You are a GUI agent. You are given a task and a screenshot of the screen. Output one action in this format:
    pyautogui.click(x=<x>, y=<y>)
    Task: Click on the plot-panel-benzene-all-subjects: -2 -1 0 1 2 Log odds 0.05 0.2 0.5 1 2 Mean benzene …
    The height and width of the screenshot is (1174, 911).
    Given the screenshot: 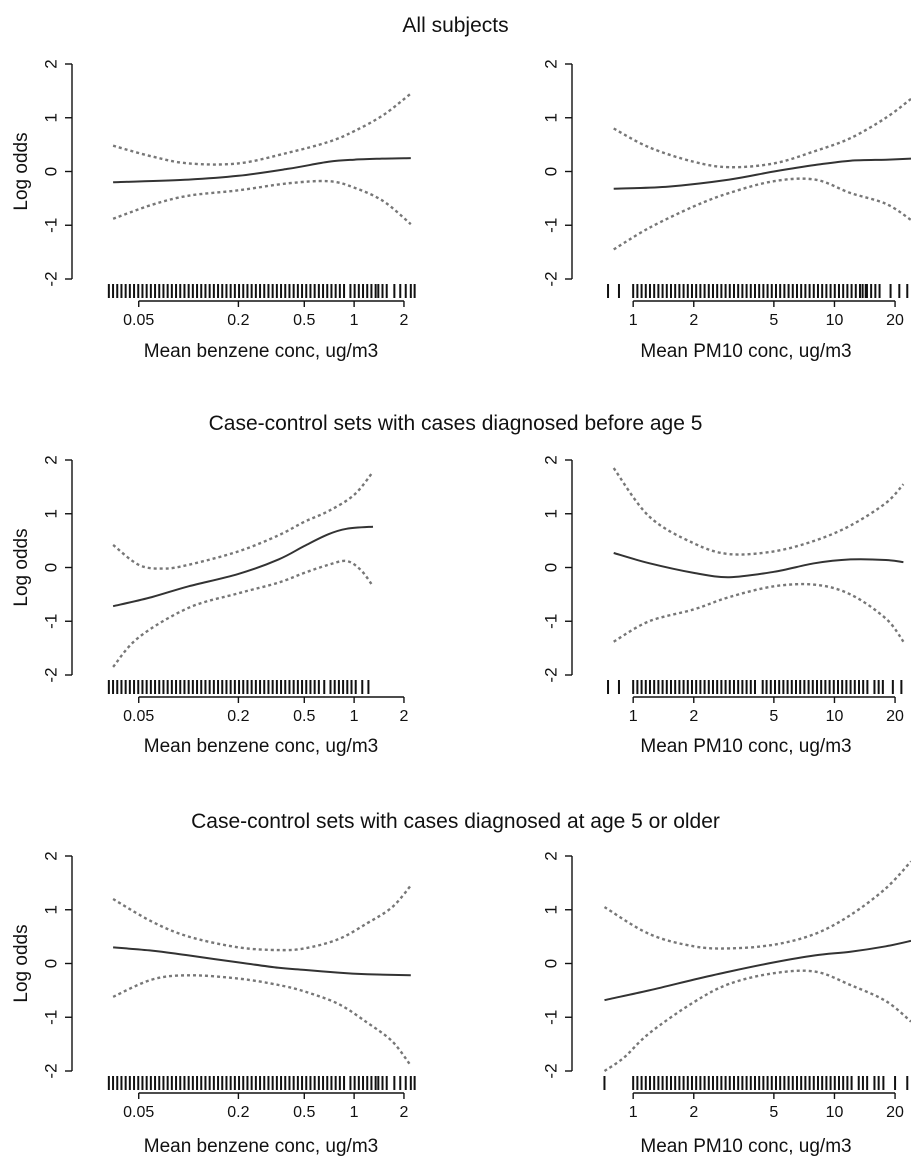 What is the action you would take?
    pyautogui.click(x=225, y=214)
    